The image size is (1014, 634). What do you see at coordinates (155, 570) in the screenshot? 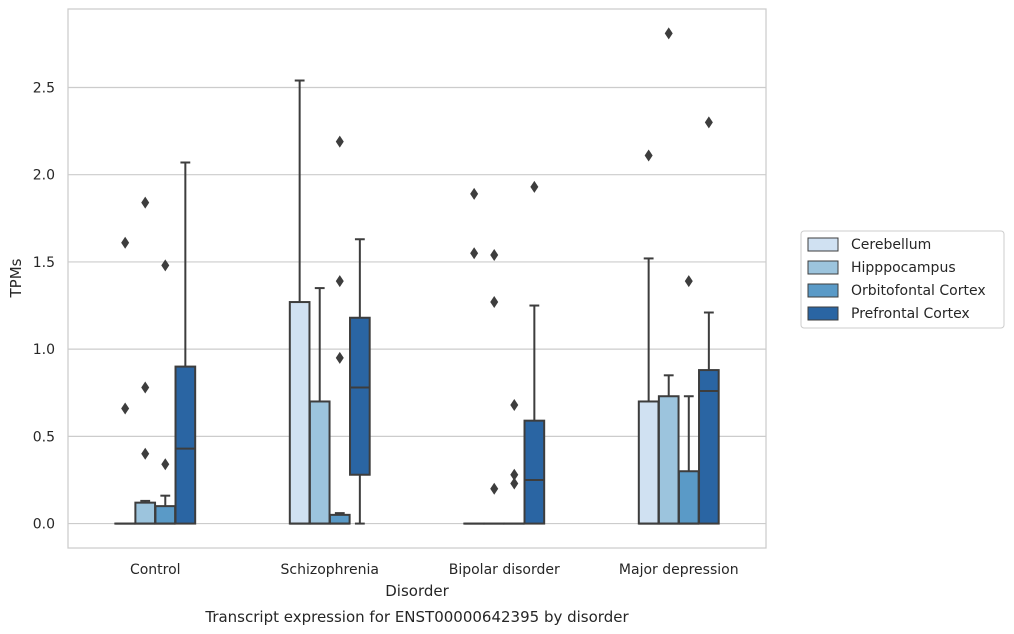
I see `x-tick-label: Control` at bounding box center [155, 570].